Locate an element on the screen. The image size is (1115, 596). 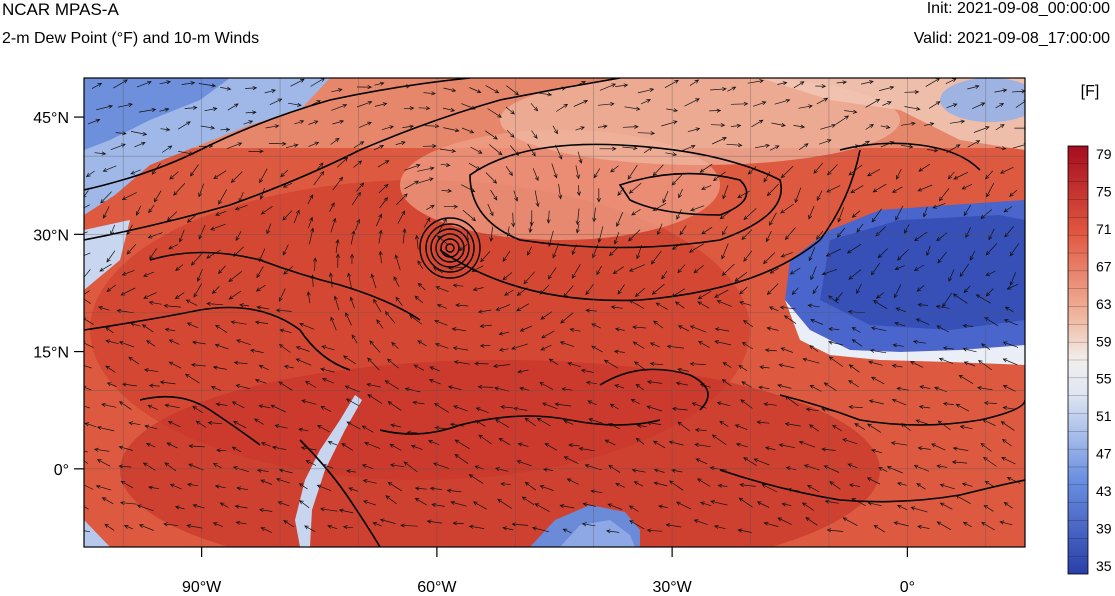
colorbar-tick-label: 63 is located at coordinates (1104, 304).